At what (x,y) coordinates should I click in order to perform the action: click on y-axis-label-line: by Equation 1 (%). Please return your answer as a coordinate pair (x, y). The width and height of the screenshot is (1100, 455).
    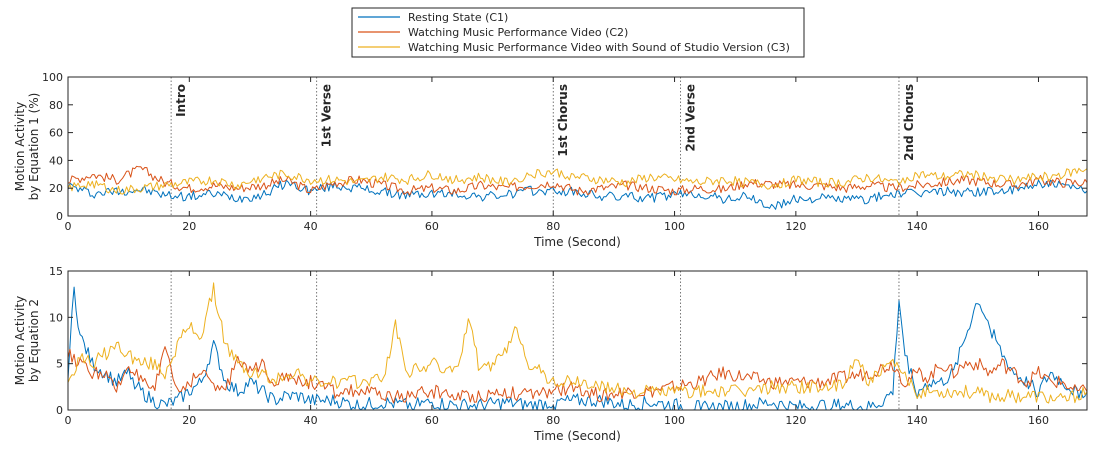
    Looking at the image, I should click on (34, 147).